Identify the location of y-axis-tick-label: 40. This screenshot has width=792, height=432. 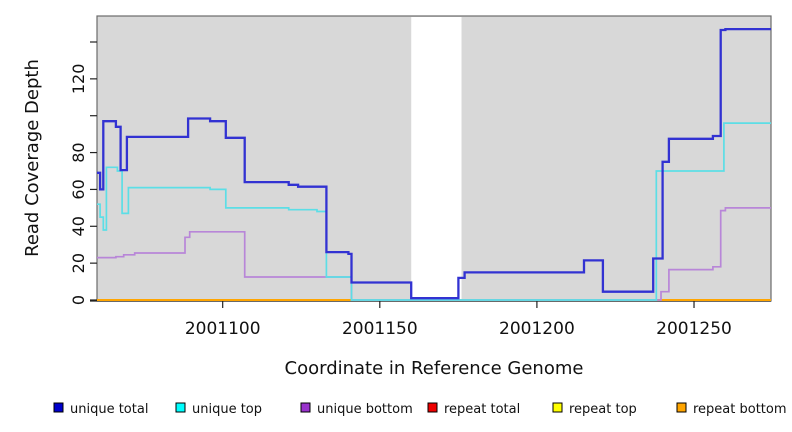
(78, 226).